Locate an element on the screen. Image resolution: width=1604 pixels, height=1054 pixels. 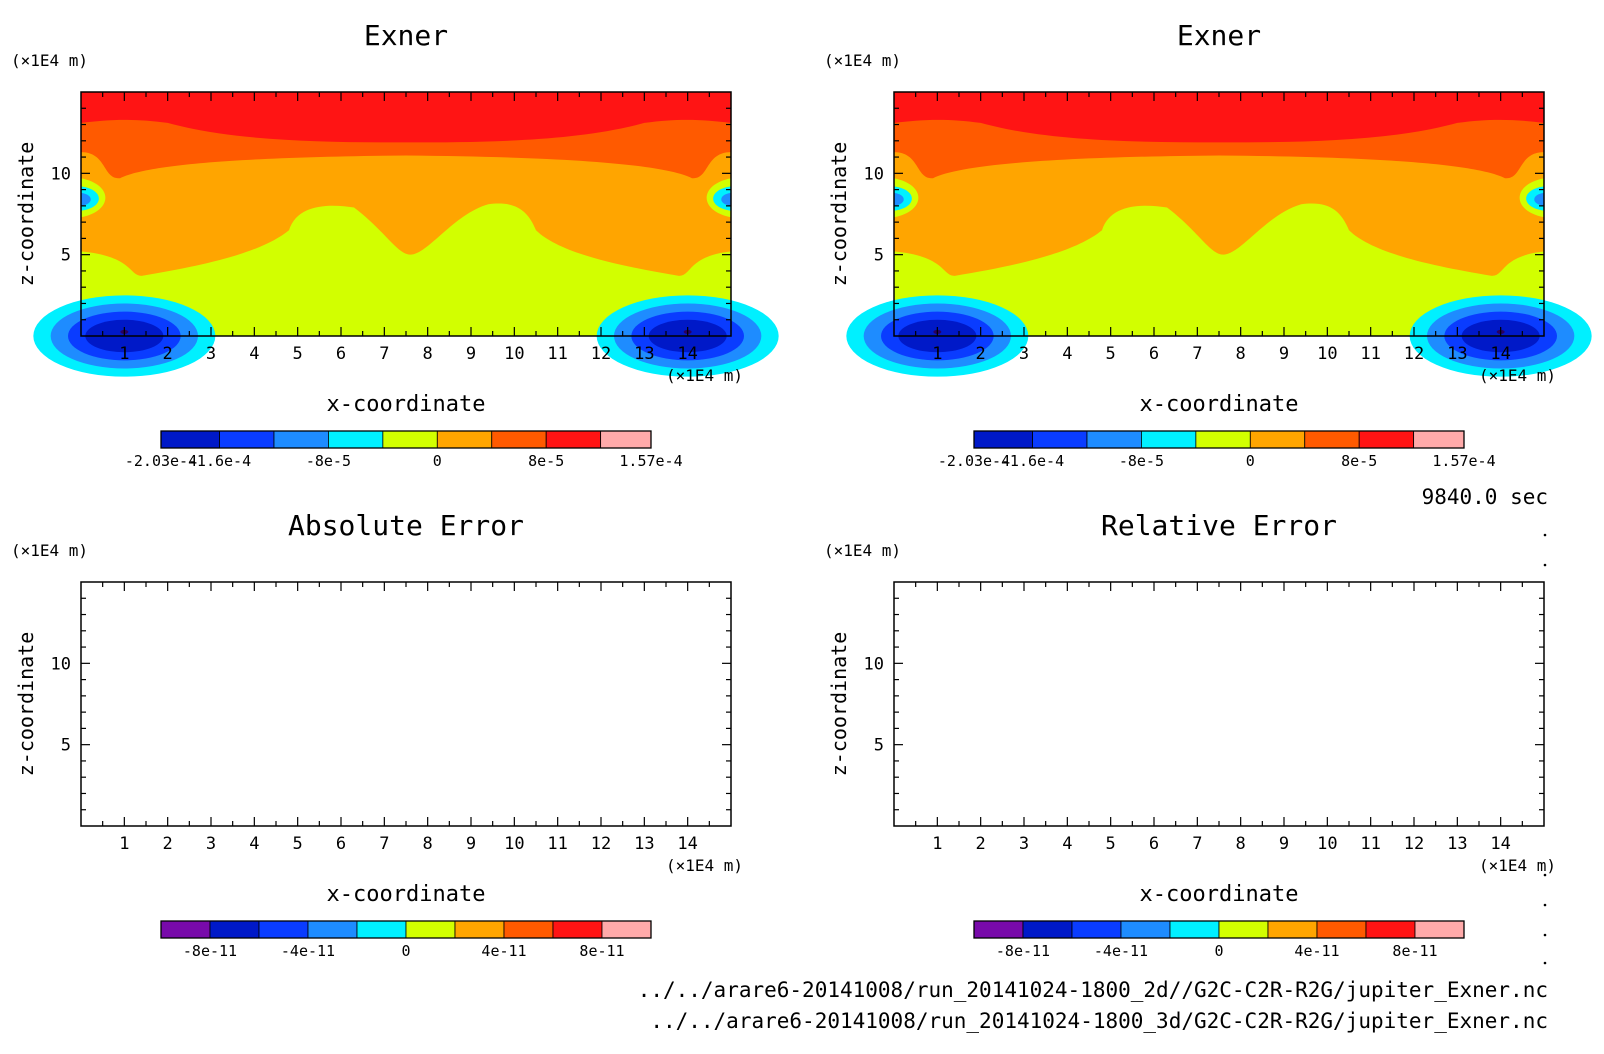
contour-side-blue-left is located at coordinates (86, 199).